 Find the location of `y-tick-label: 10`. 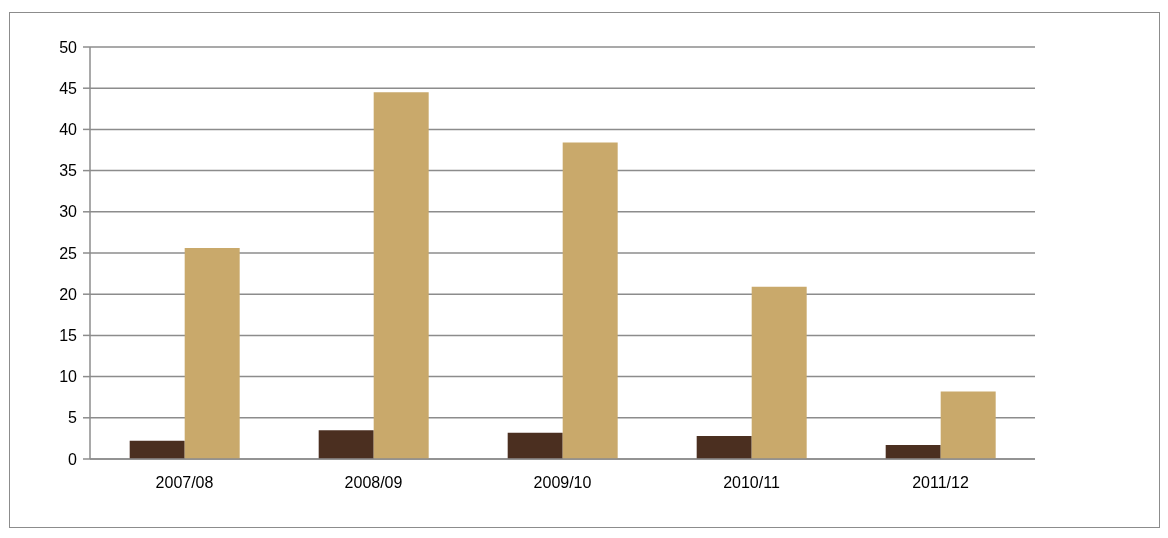

y-tick-label: 10 is located at coordinates (68, 377).